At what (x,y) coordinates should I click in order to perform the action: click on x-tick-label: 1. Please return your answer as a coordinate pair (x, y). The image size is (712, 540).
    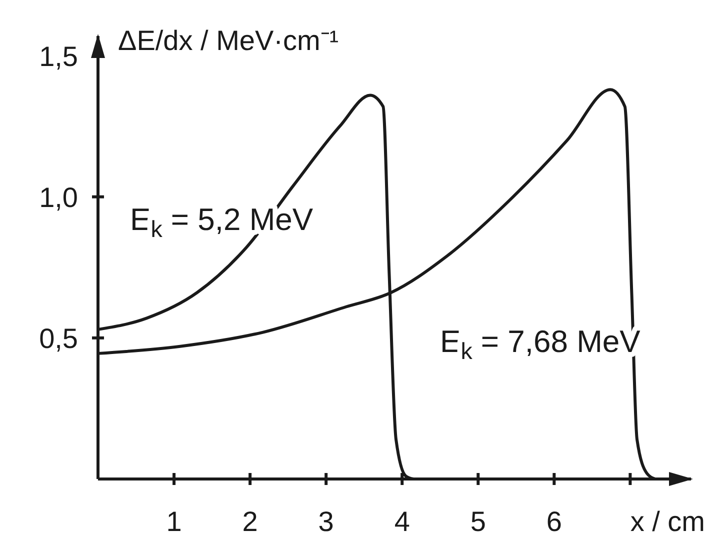
    Looking at the image, I should click on (174, 521).